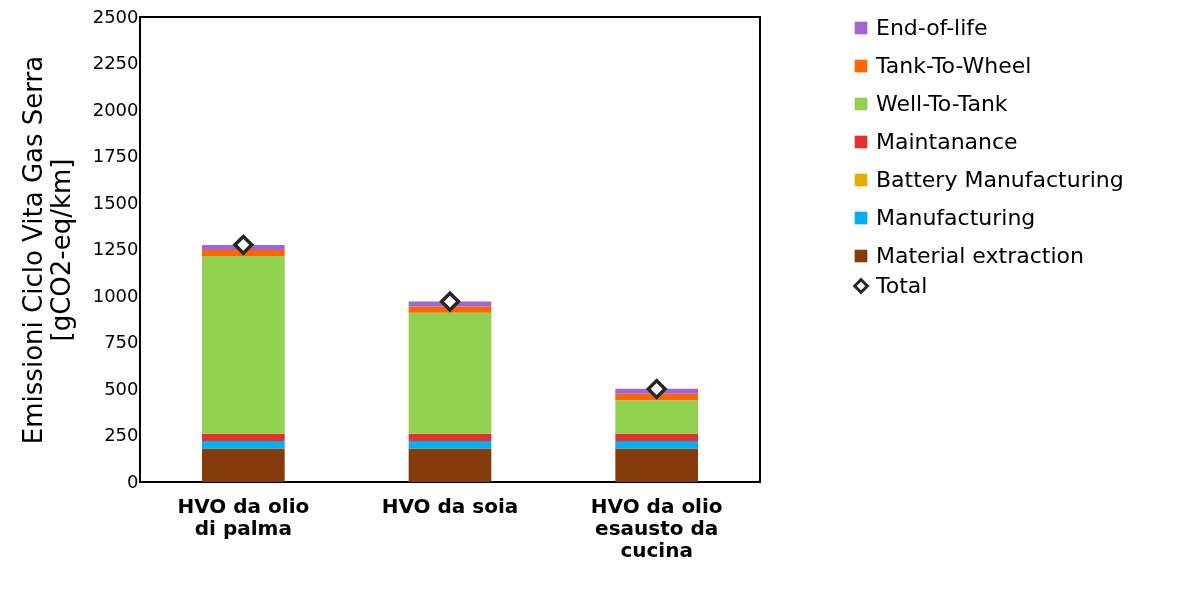 This screenshot has height=596, width=1199. What do you see at coordinates (115, 62) in the screenshot?
I see `y-tick-label: 2250` at bounding box center [115, 62].